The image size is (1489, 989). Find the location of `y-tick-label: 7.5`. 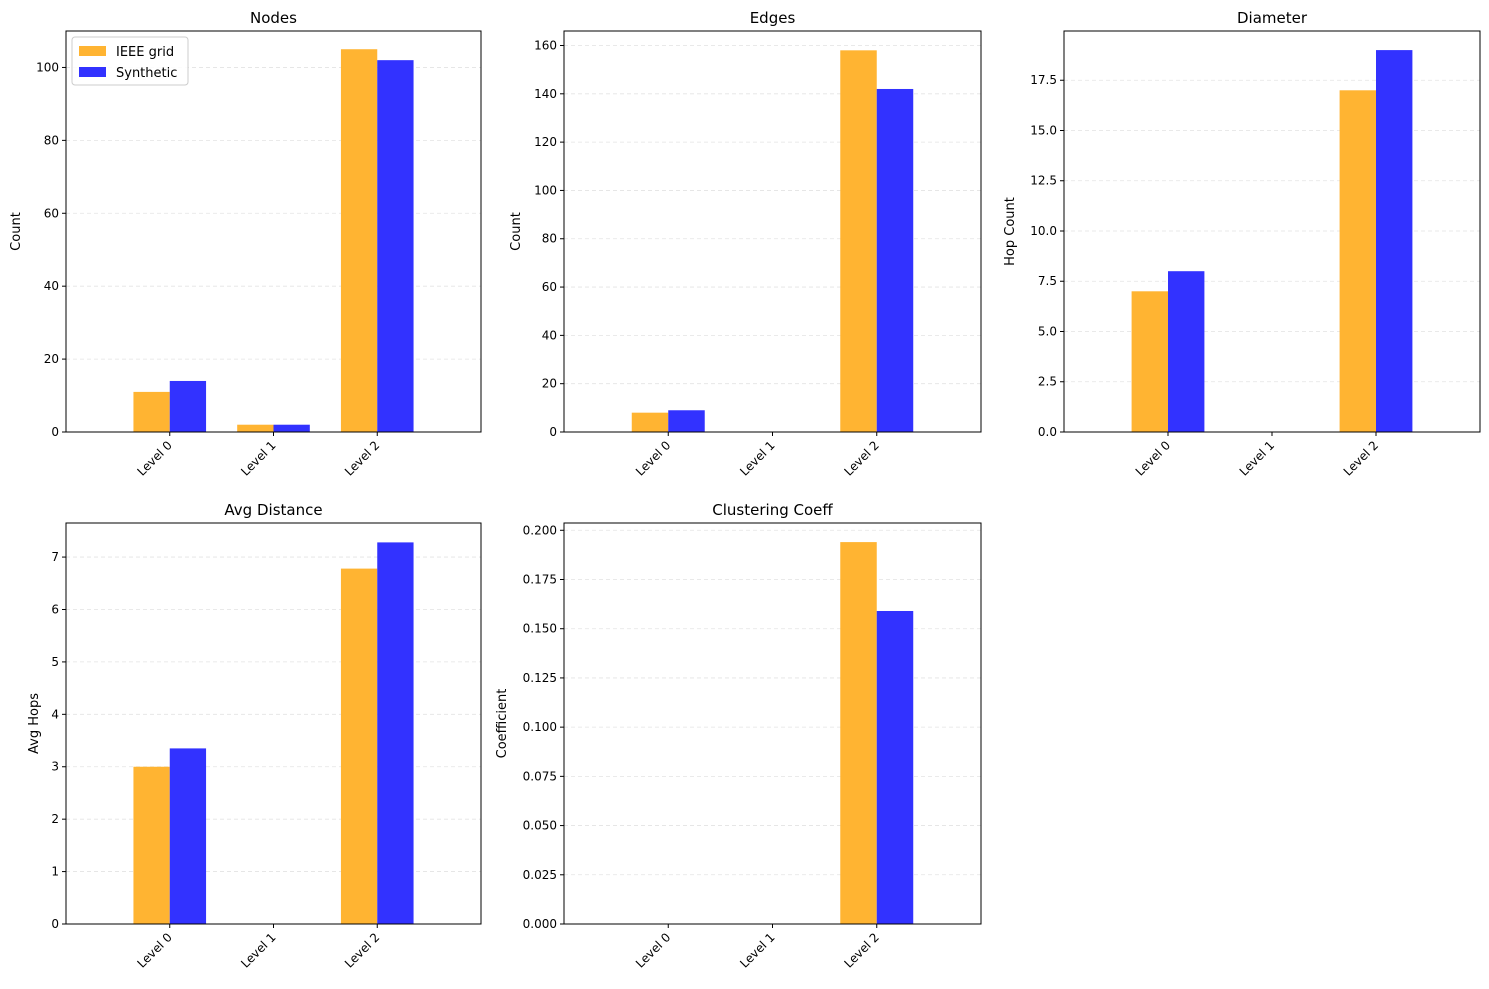

y-tick-label: 7.5 is located at coordinates (1047, 281).